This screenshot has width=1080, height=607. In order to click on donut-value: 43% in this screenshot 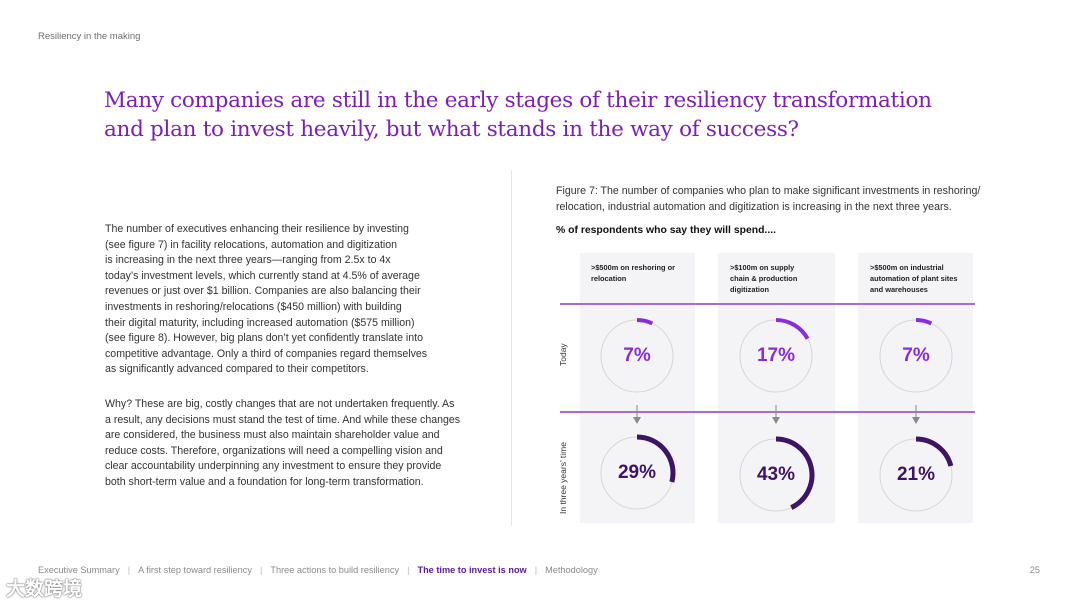, I will do `click(776, 474)`.